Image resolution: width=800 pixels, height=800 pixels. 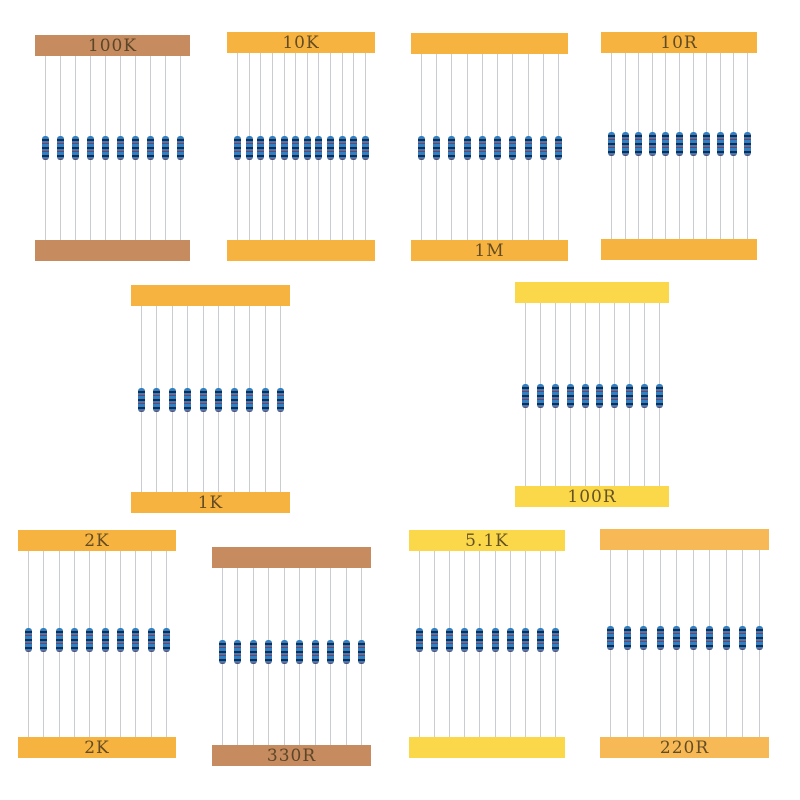 I want to click on value-label: 220R, so click(x=684, y=747).